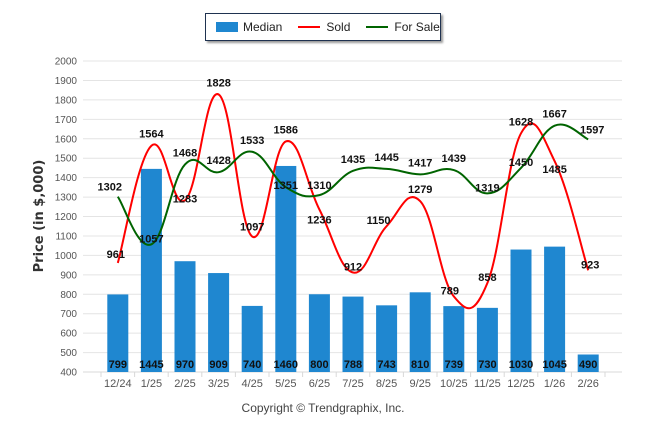 The height and width of the screenshot is (434, 646). What do you see at coordinates (323, 408) in the screenshot?
I see `copyright-text: Copyright © Trendgraphix, Inc.` at bounding box center [323, 408].